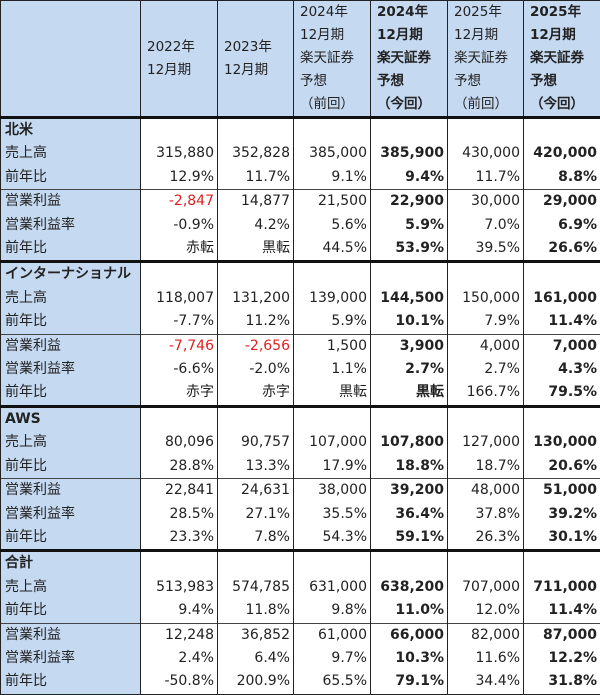 The image size is (600, 695). Describe the element at coordinates (71, 563) in the screenshot. I see `section-name: 合計` at that location.